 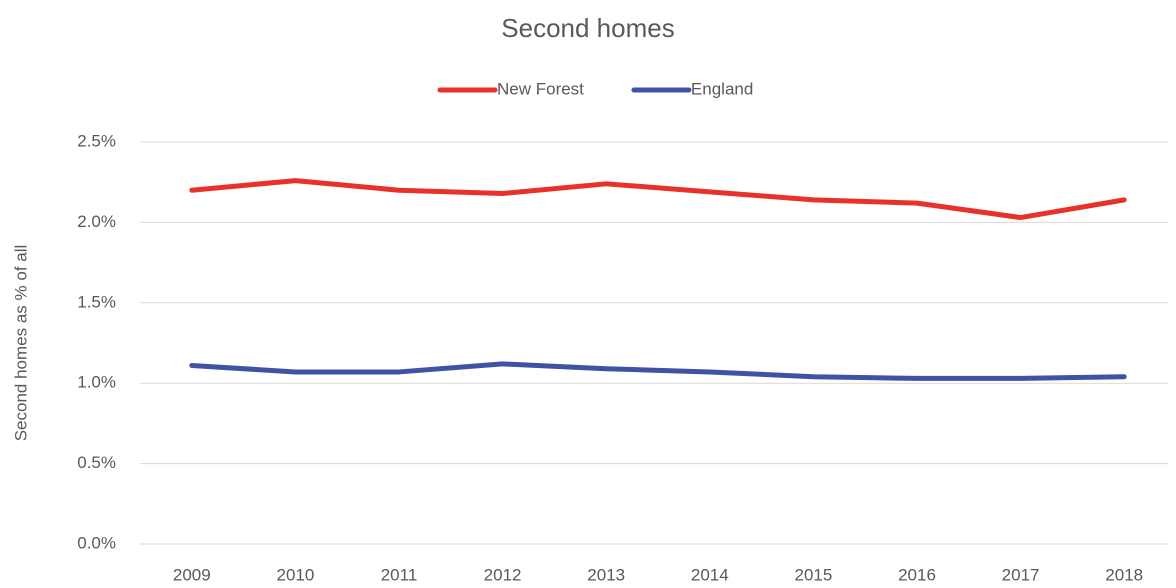 I want to click on x-tick-label: 2014, so click(x=710, y=574).